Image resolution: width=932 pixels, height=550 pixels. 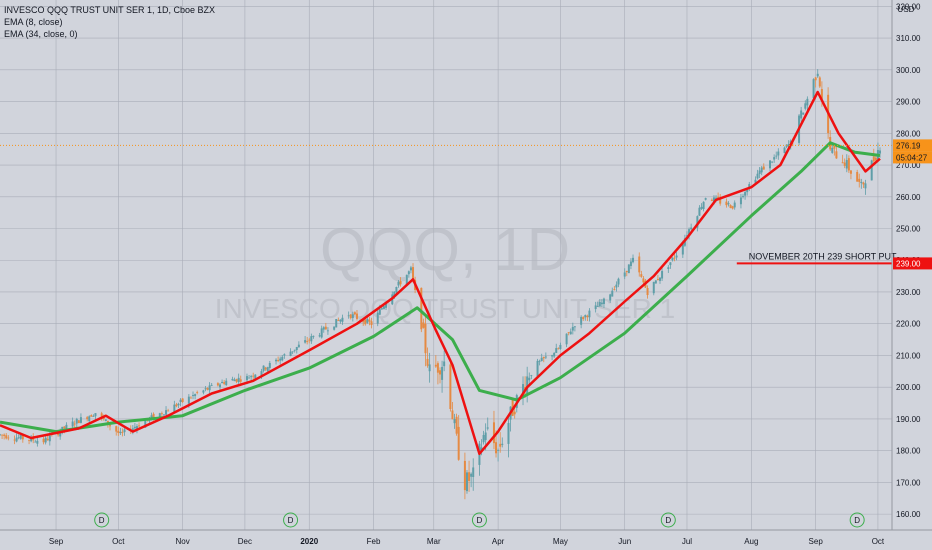 What do you see at coordinates (816, 258) in the screenshot?
I see `short-put-annotation: NOVEMBER 20TH 239 SHORT PUT` at bounding box center [816, 258].